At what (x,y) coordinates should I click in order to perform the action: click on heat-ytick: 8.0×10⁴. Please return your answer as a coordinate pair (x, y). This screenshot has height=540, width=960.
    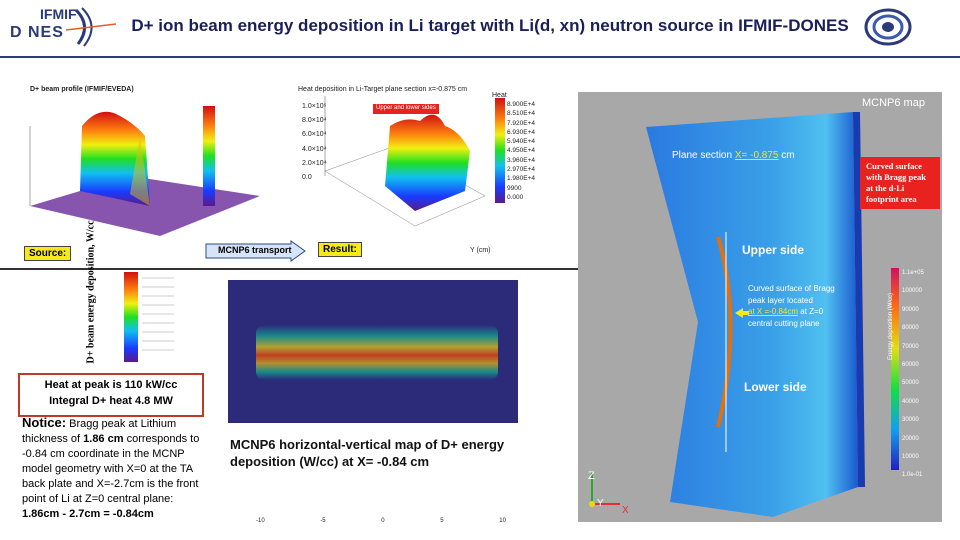
    Looking at the image, I should click on (314, 121).